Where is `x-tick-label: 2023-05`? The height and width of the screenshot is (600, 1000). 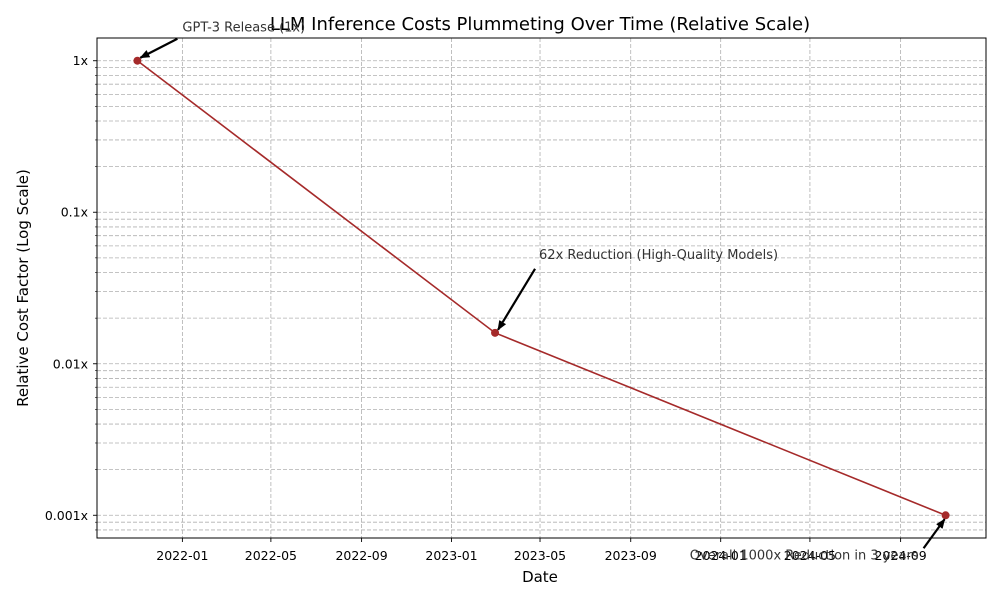
x-tick-label: 2023-05 is located at coordinates (540, 555).